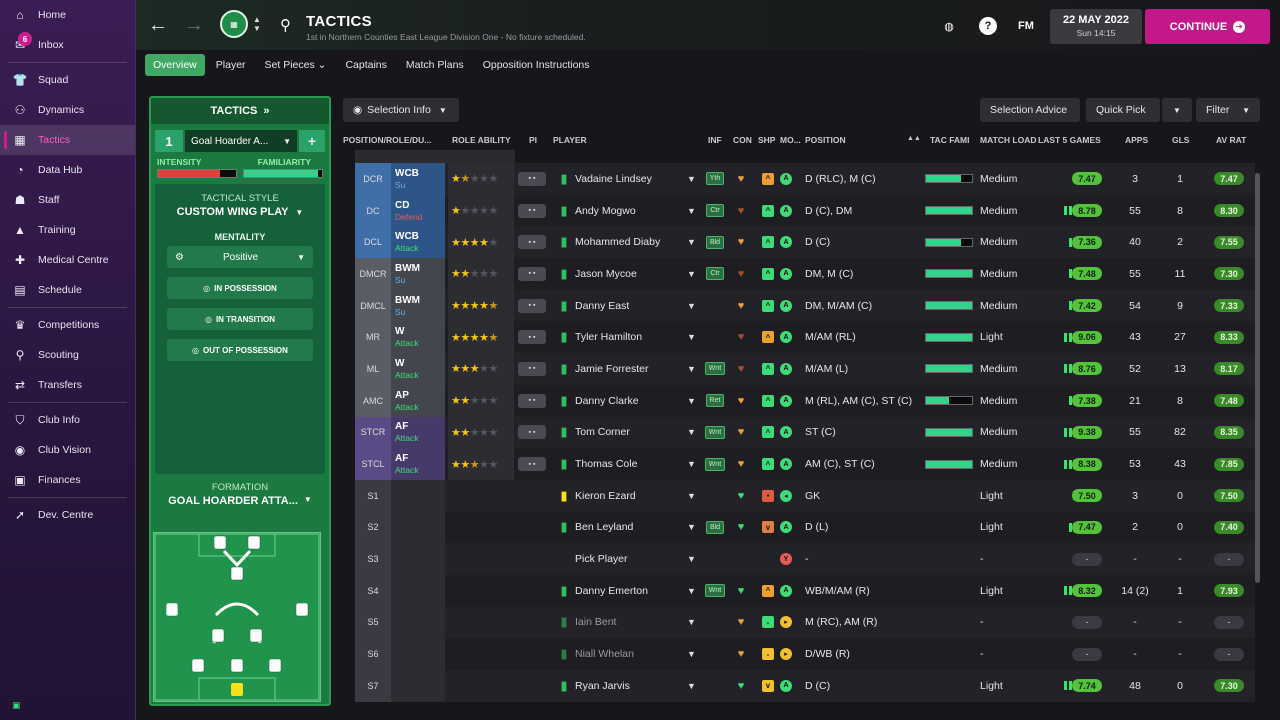  Describe the element at coordinates (1030, 110) in the screenshot. I see `selection-advice-button: Selection Advice` at that location.